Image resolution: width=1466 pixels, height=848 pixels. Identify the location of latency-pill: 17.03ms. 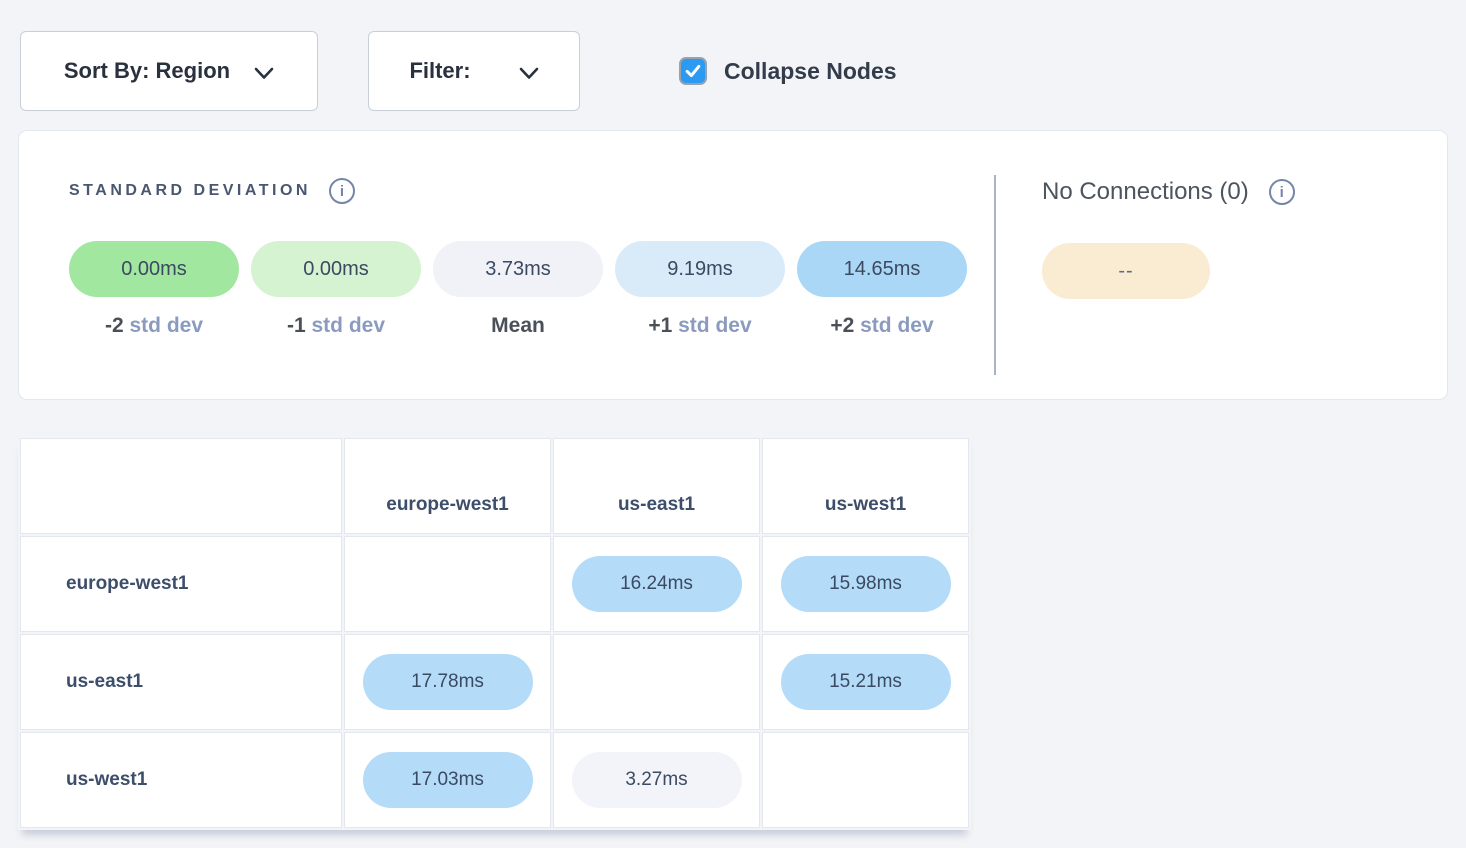
(447, 780).